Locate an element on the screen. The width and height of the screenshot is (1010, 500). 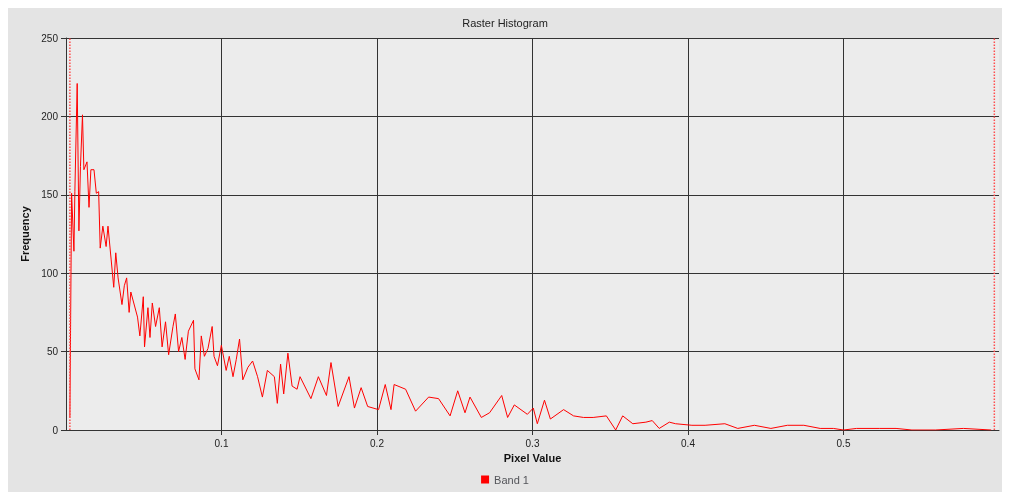
x-tick-label: 0.2 is located at coordinates (377, 443).